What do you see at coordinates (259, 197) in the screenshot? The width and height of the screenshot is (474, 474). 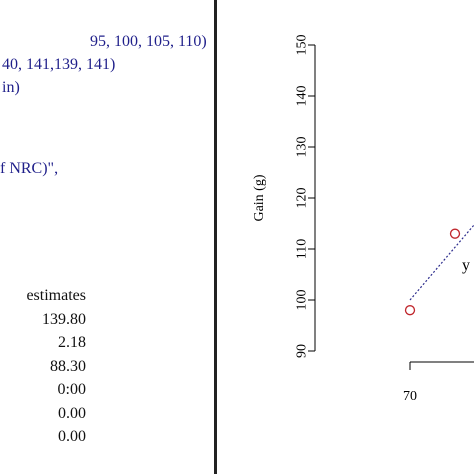 I see `y-axis-label: Gain (g)` at bounding box center [259, 197].